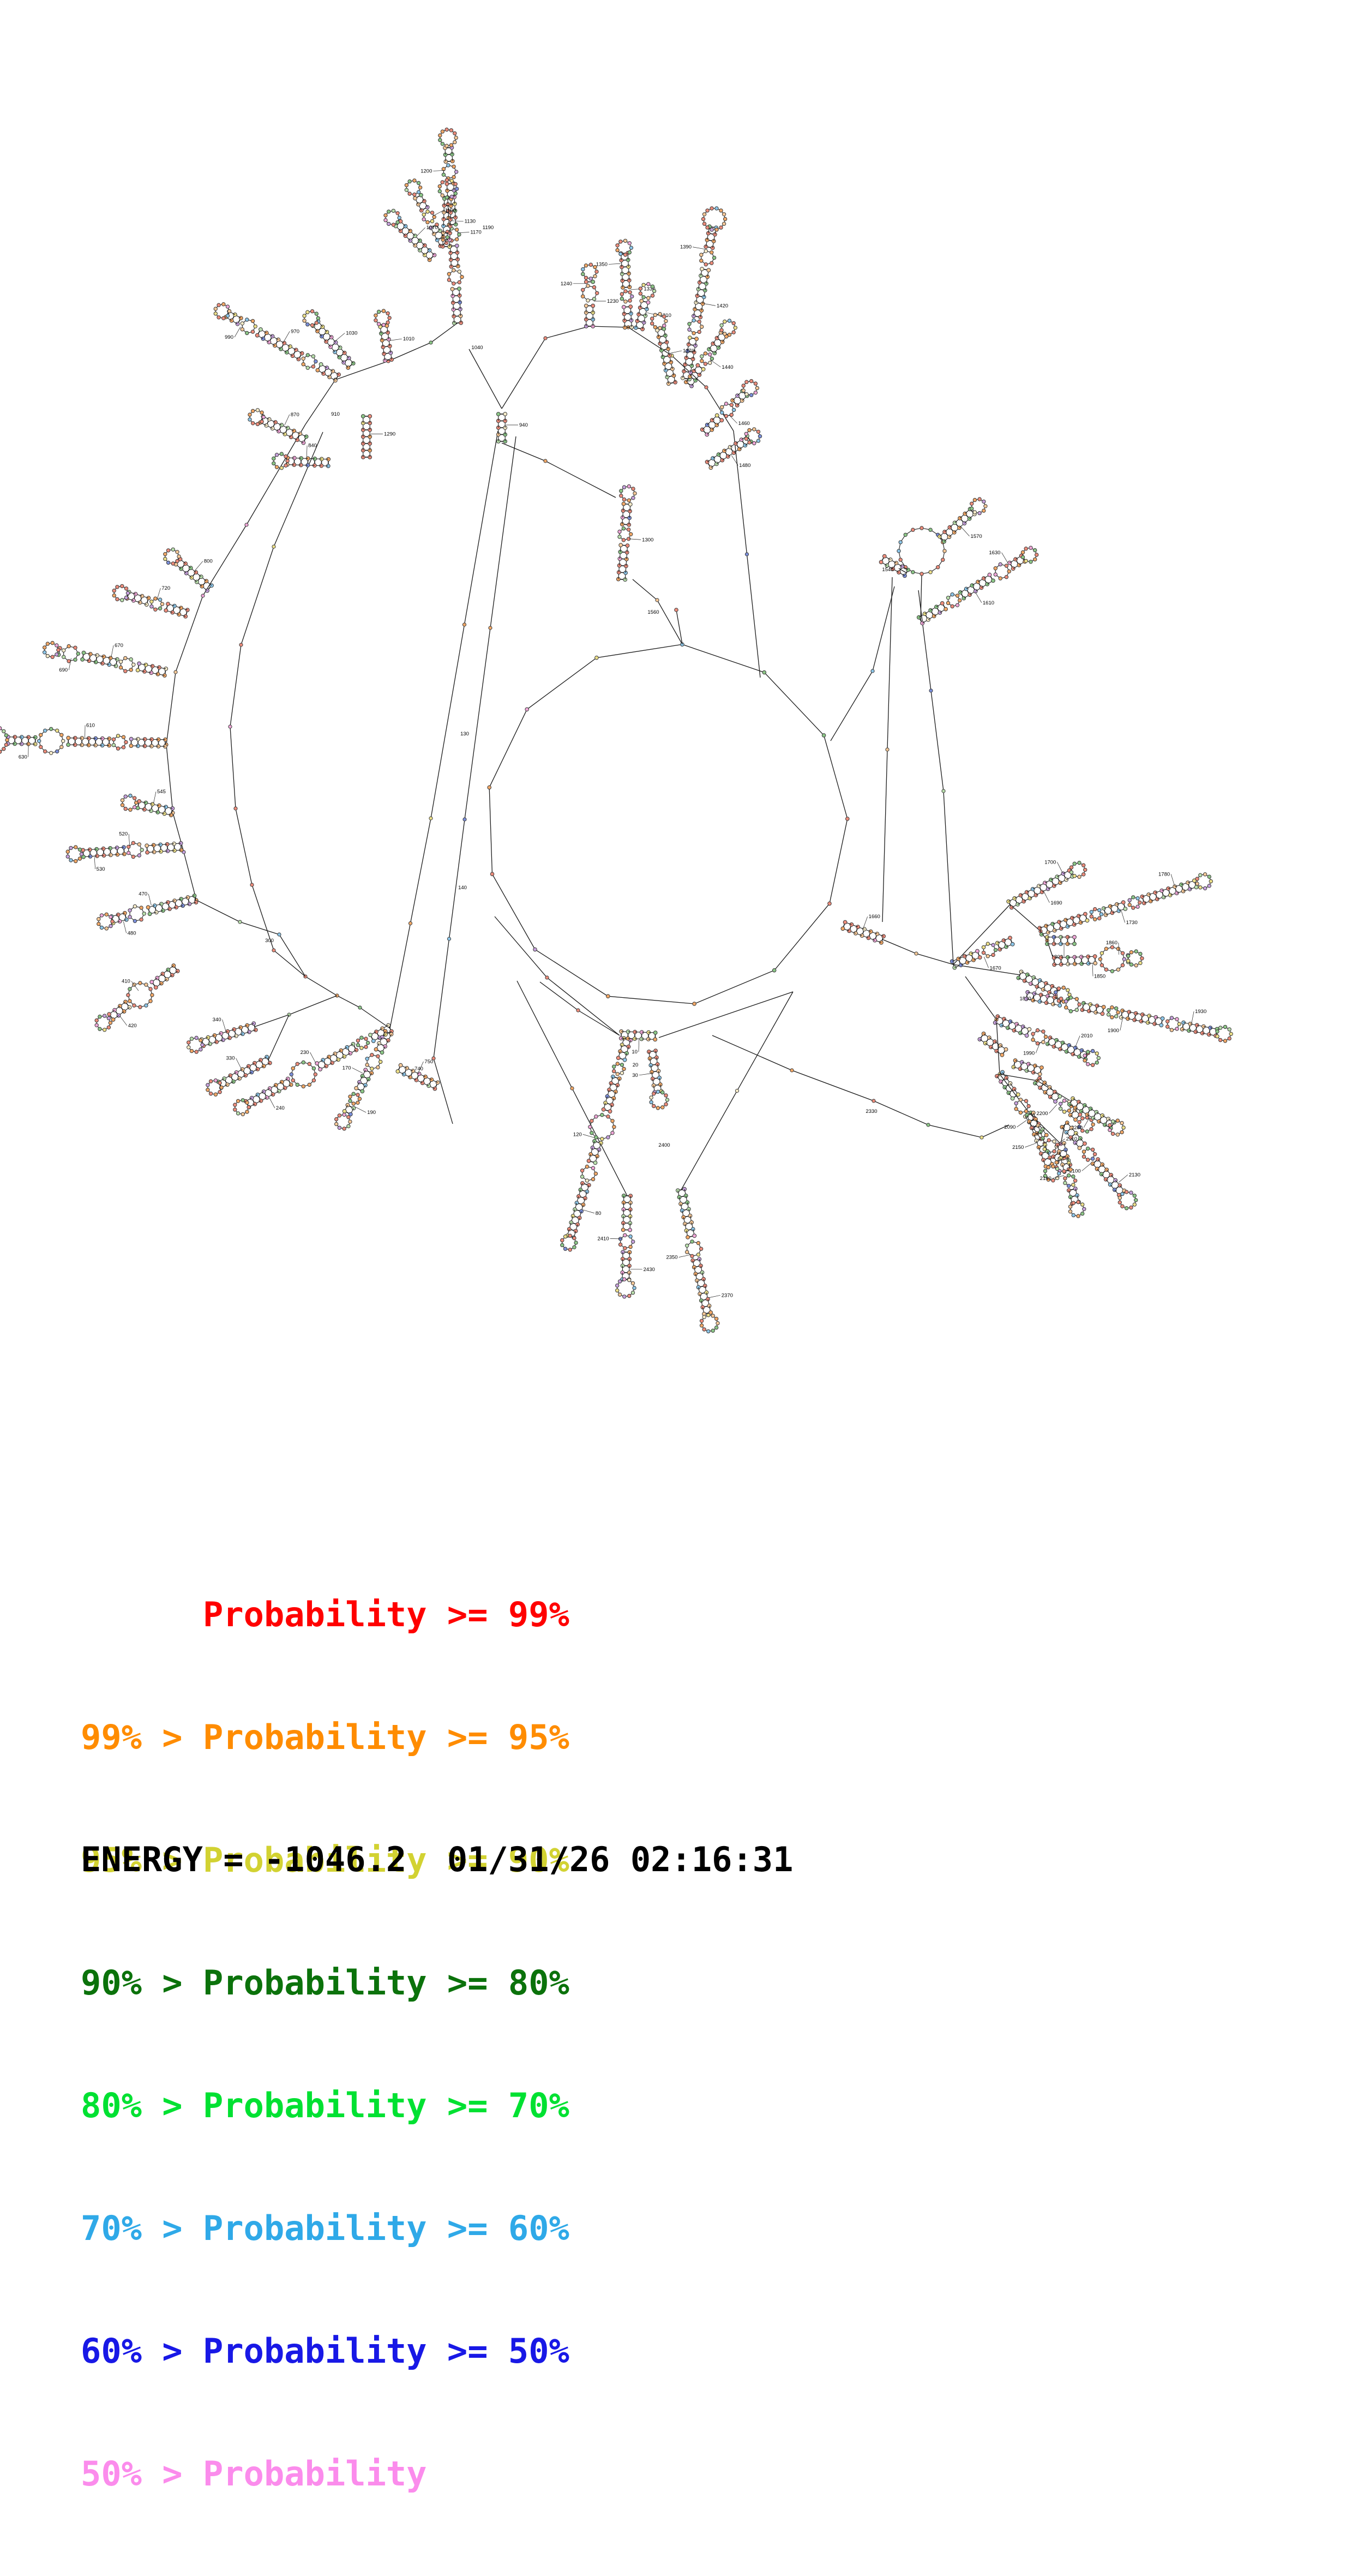 The image size is (1352, 2576). What do you see at coordinates (462, 888) in the screenshot?
I see `svg-text: 140` at bounding box center [462, 888].